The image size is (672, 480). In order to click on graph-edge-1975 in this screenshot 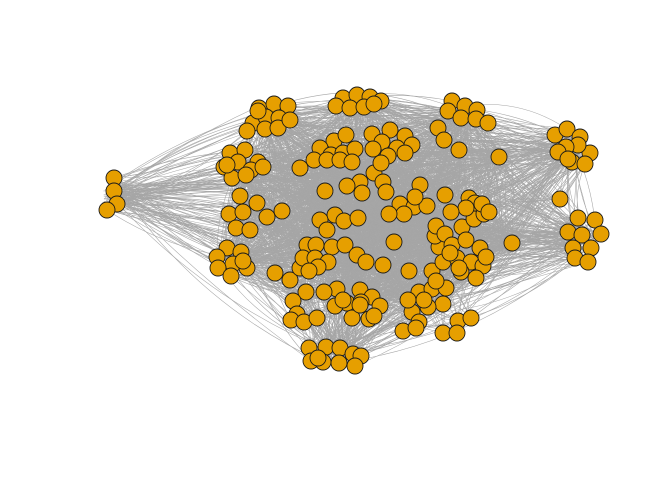, I will do `click(496, 244)`.